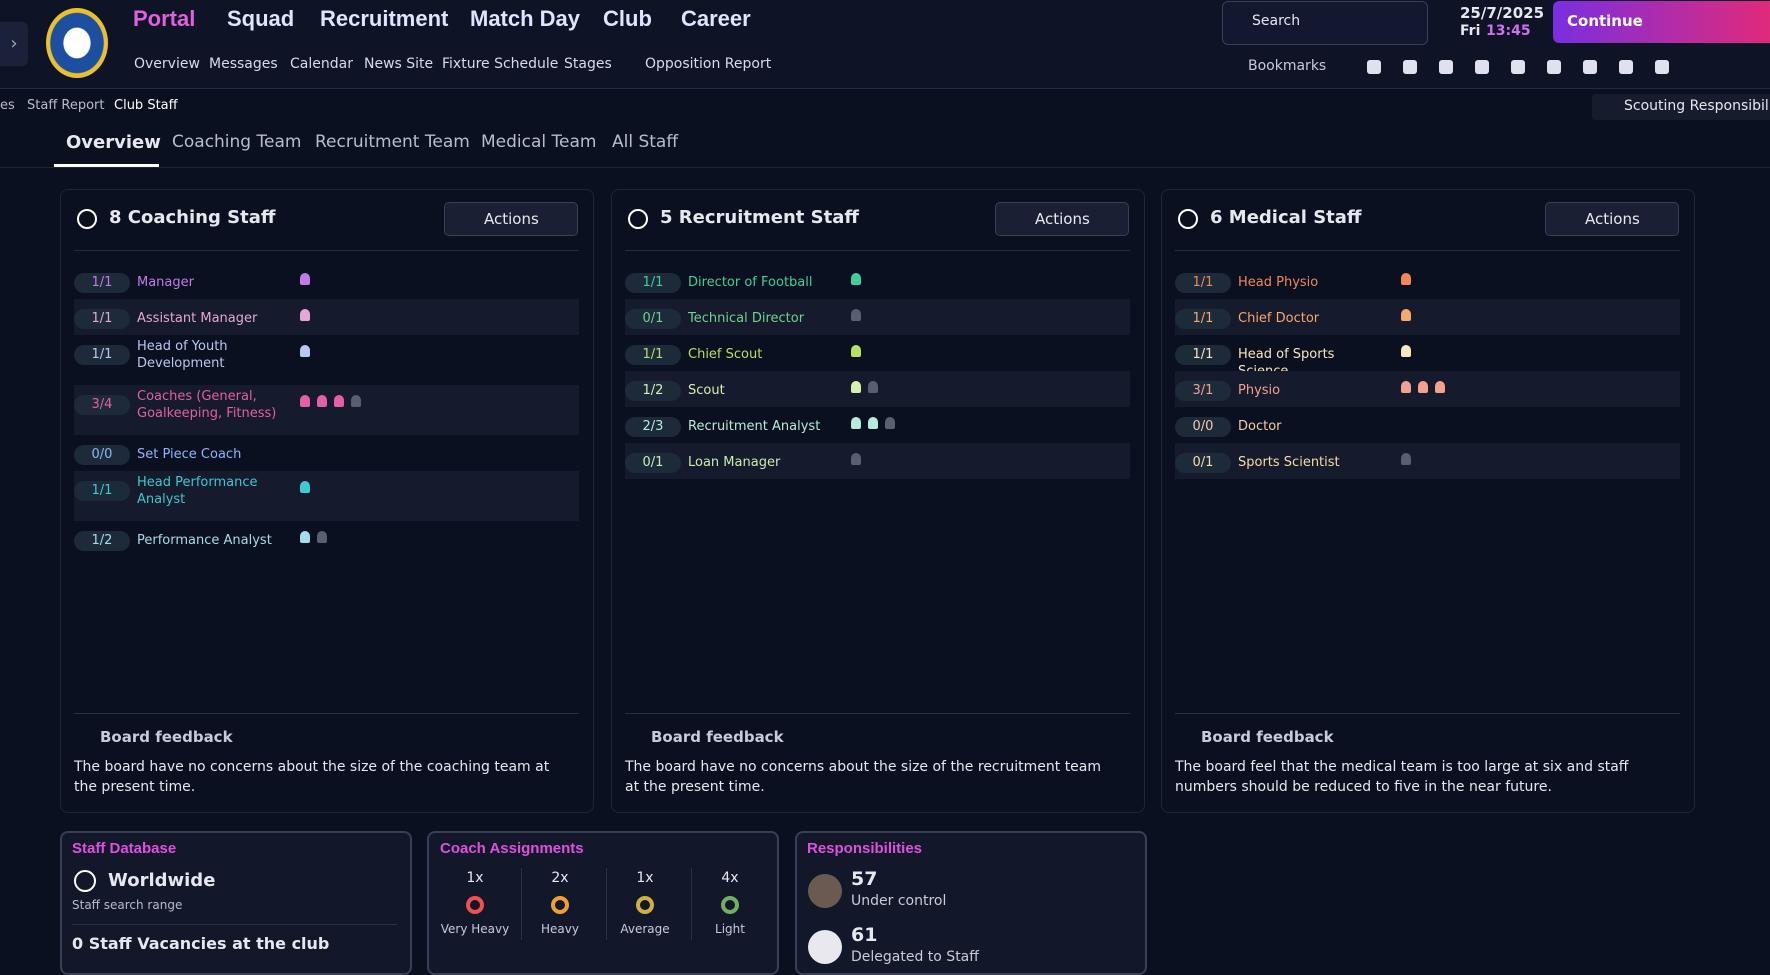 This screenshot has height=975, width=1770. What do you see at coordinates (113, 142) in the screenshot?
I see `tab: Overview` at bounding box center [113, 142].